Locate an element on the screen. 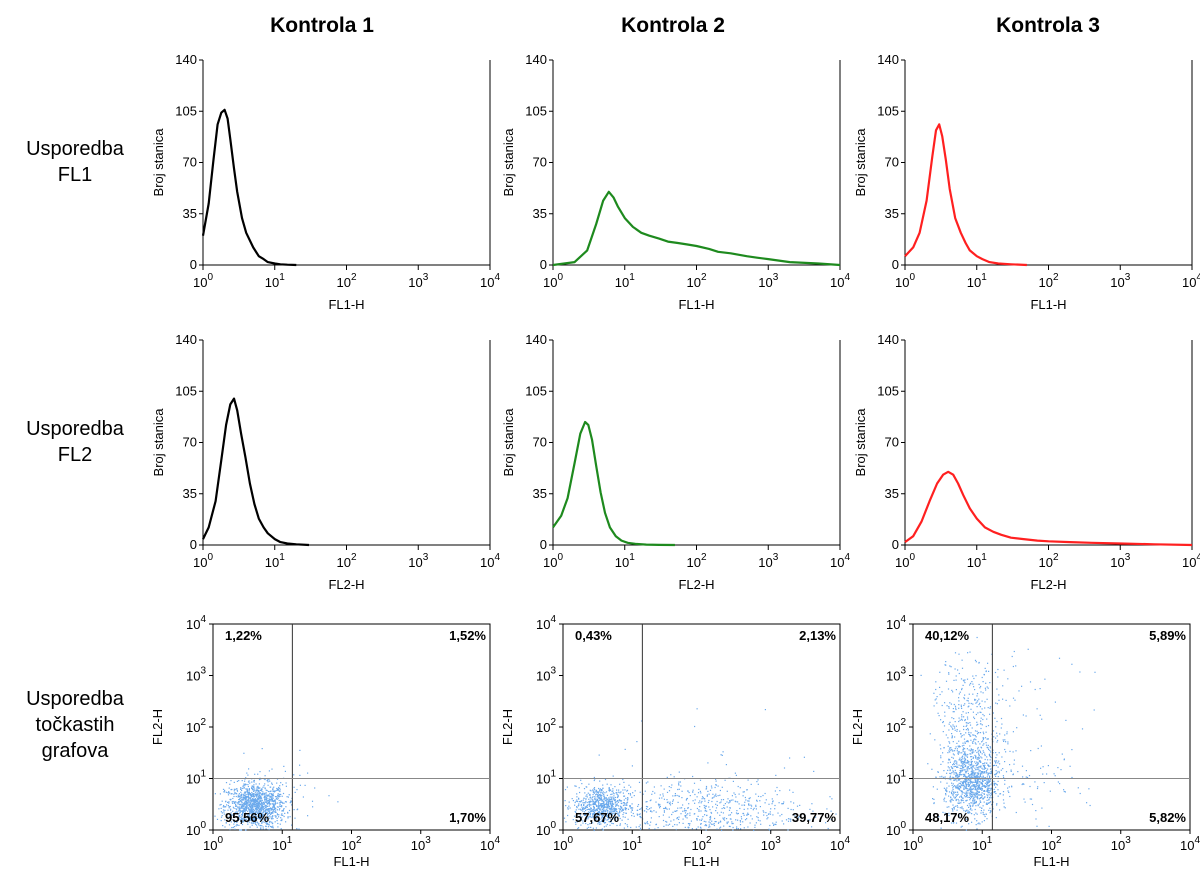 This screenshot has height=880, width=1200. dot-cluster is located at coordinates (716, 750).